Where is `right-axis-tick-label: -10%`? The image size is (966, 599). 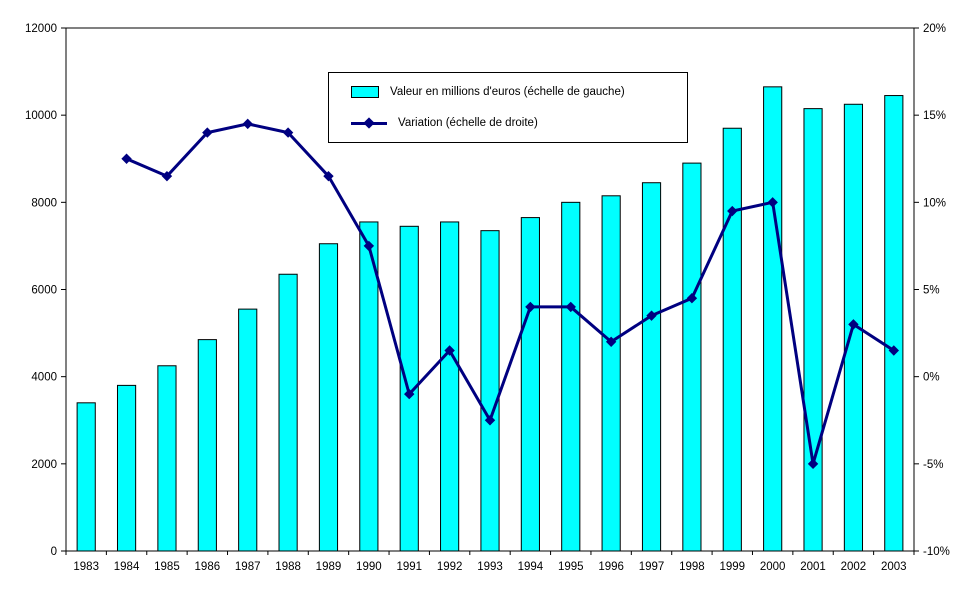 right-axis-tick-label: -10% is located at coordinates (936, 552).